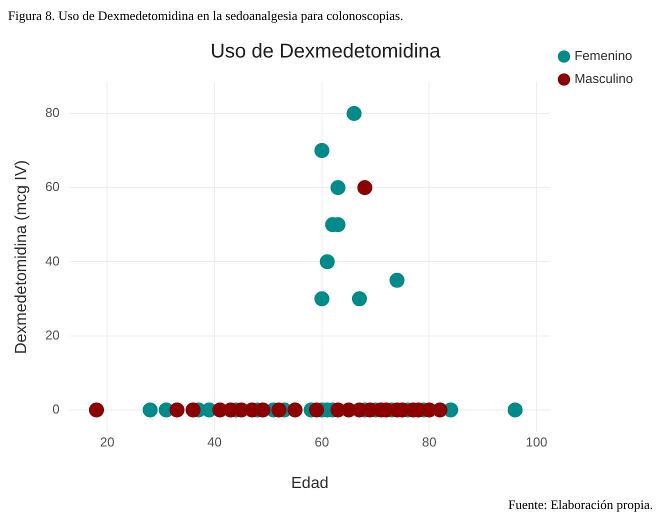  I want to click on legend-label: Femenino, so click(603, 56).